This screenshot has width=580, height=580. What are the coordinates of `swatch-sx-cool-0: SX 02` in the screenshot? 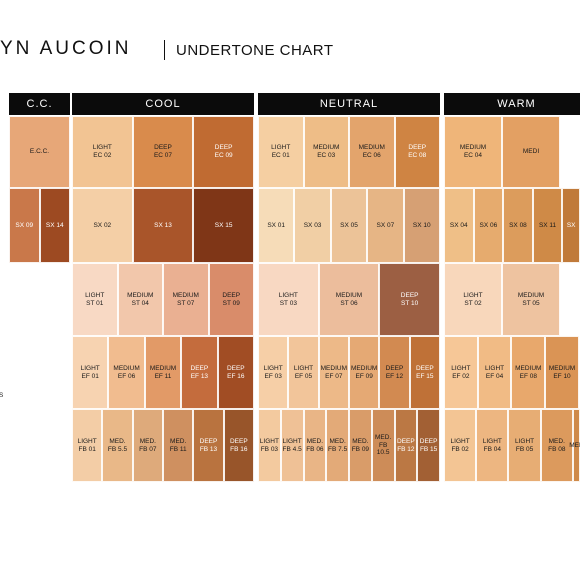 It's located at (102, 225).